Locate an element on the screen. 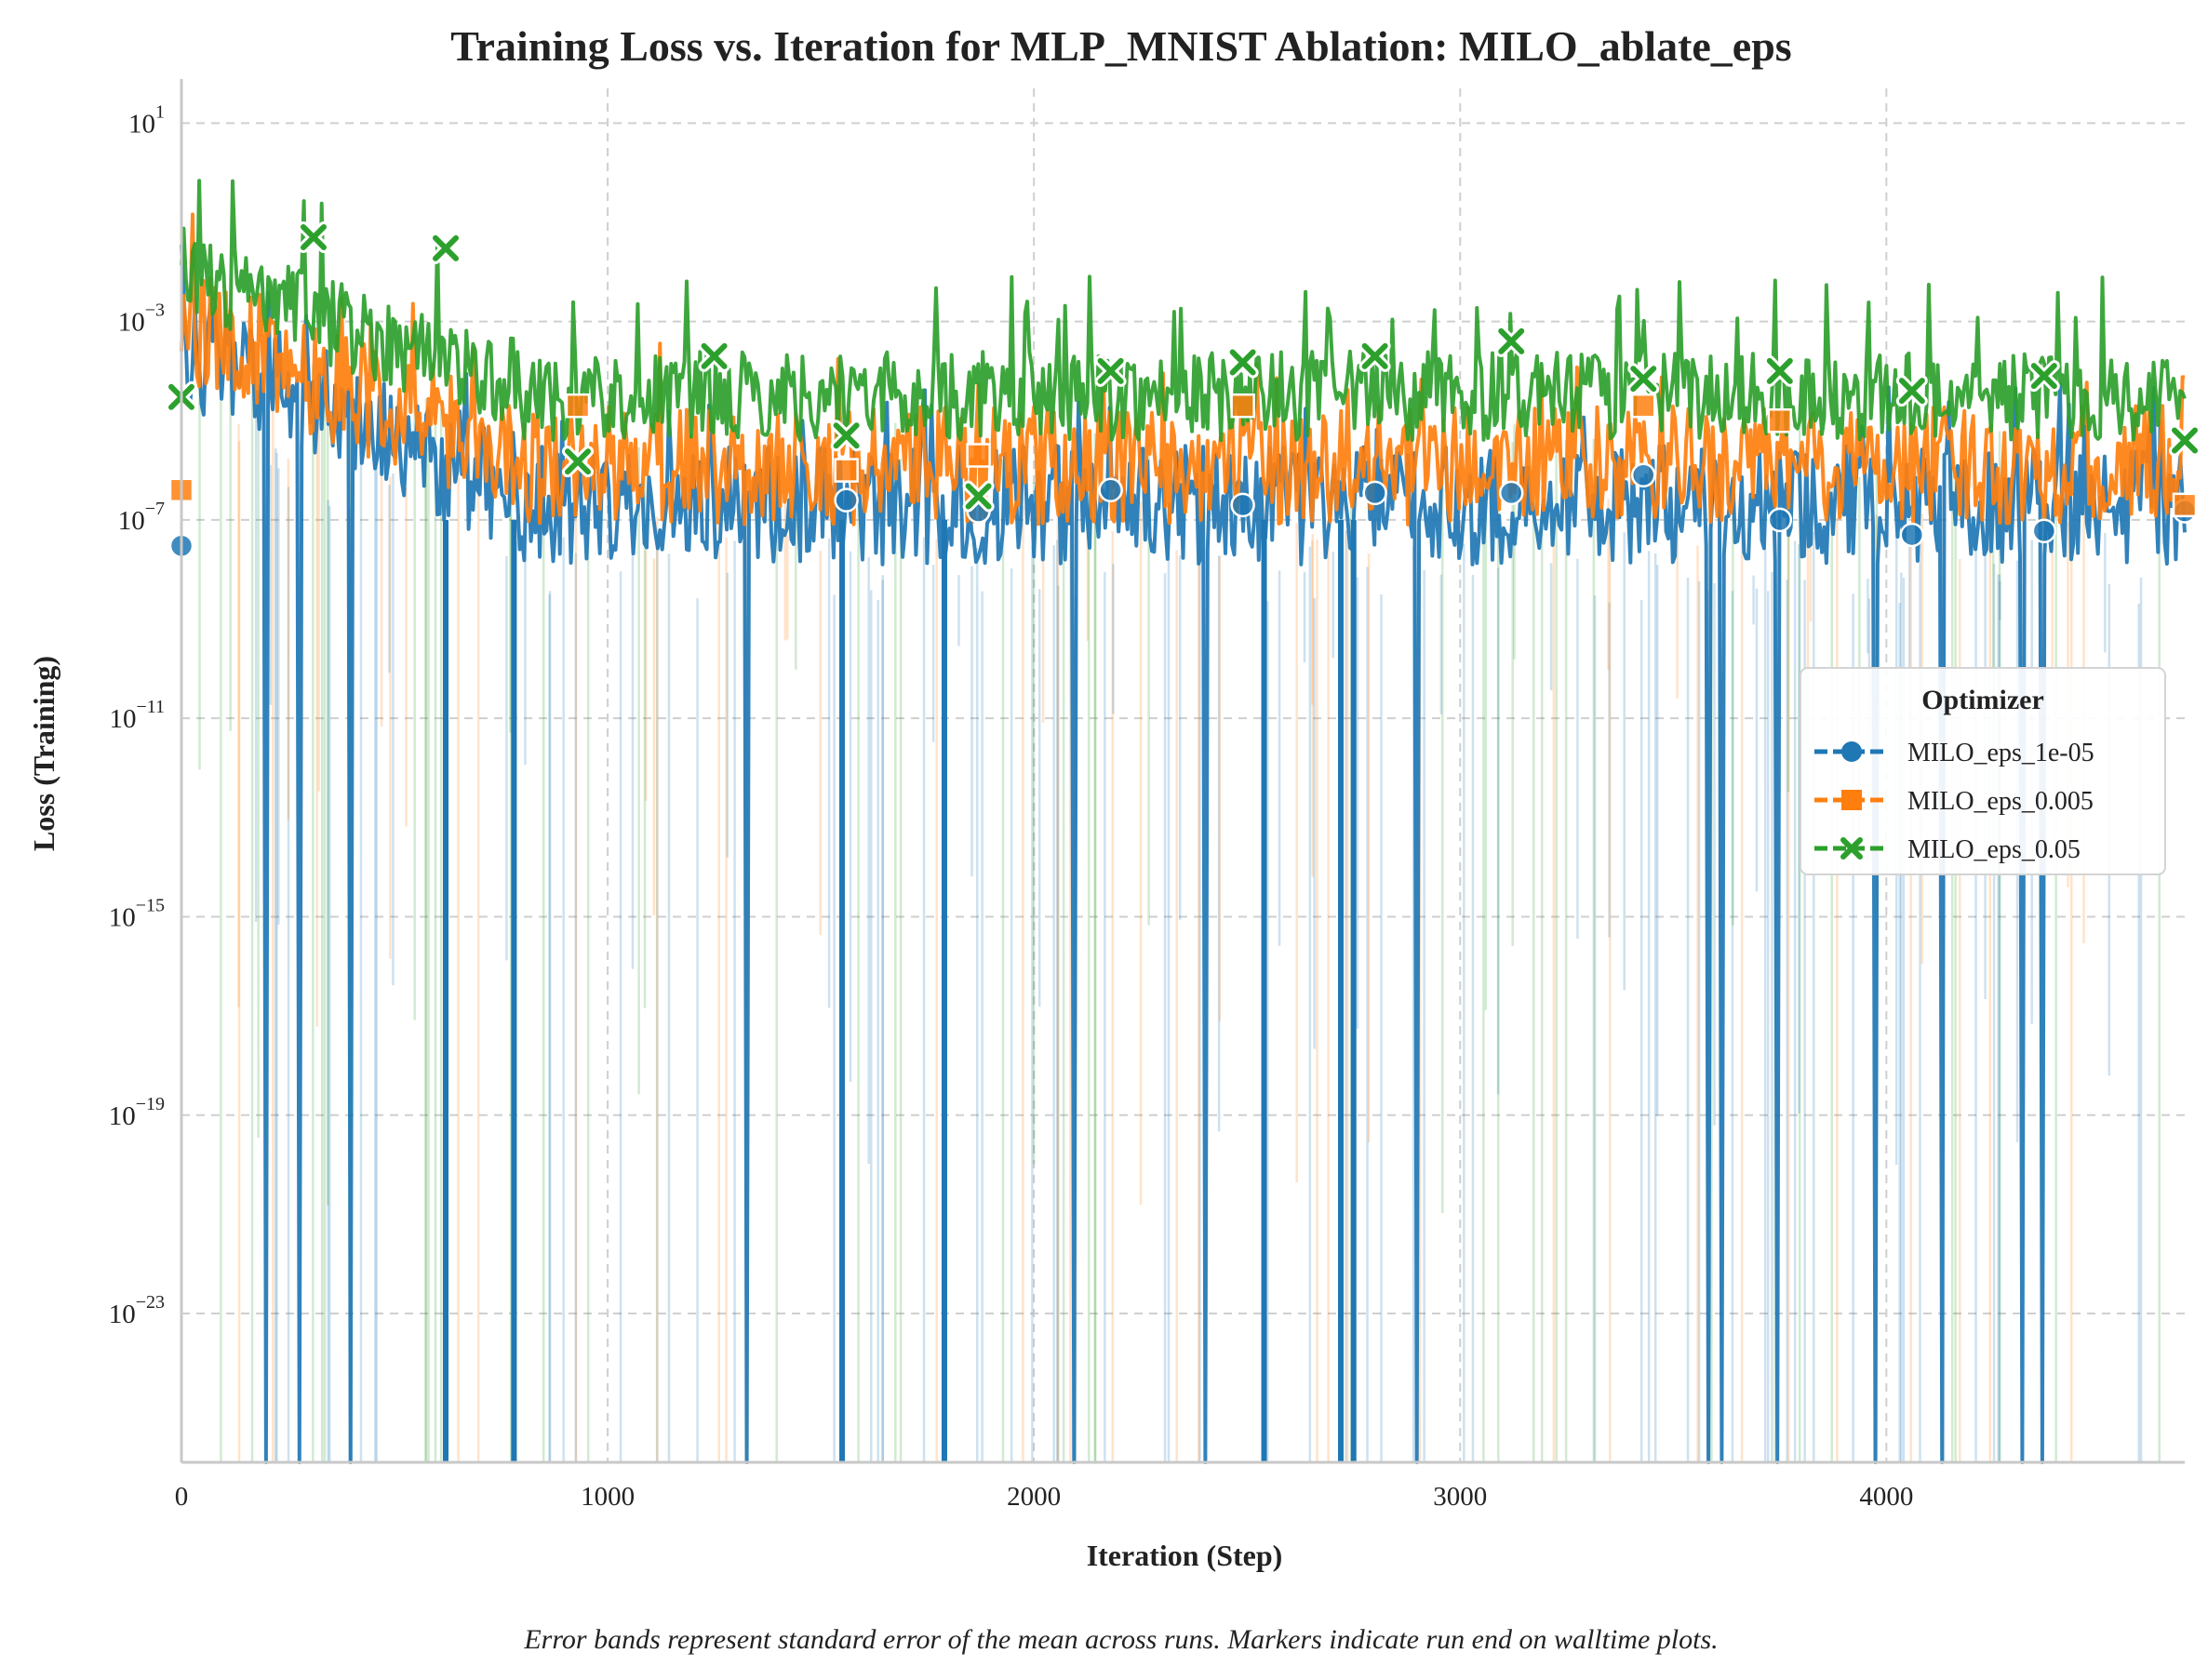 The width and height of the screenshot is (2208, 1680). x-tick-label: 3000 is located at coordinates (1460, 1497).